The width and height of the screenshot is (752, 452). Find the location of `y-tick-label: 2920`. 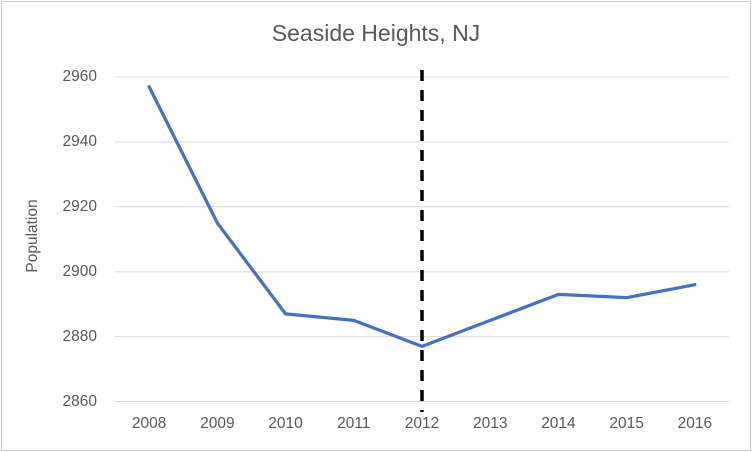

y-tick-label: 2920 is located at coordinates (79, 206).